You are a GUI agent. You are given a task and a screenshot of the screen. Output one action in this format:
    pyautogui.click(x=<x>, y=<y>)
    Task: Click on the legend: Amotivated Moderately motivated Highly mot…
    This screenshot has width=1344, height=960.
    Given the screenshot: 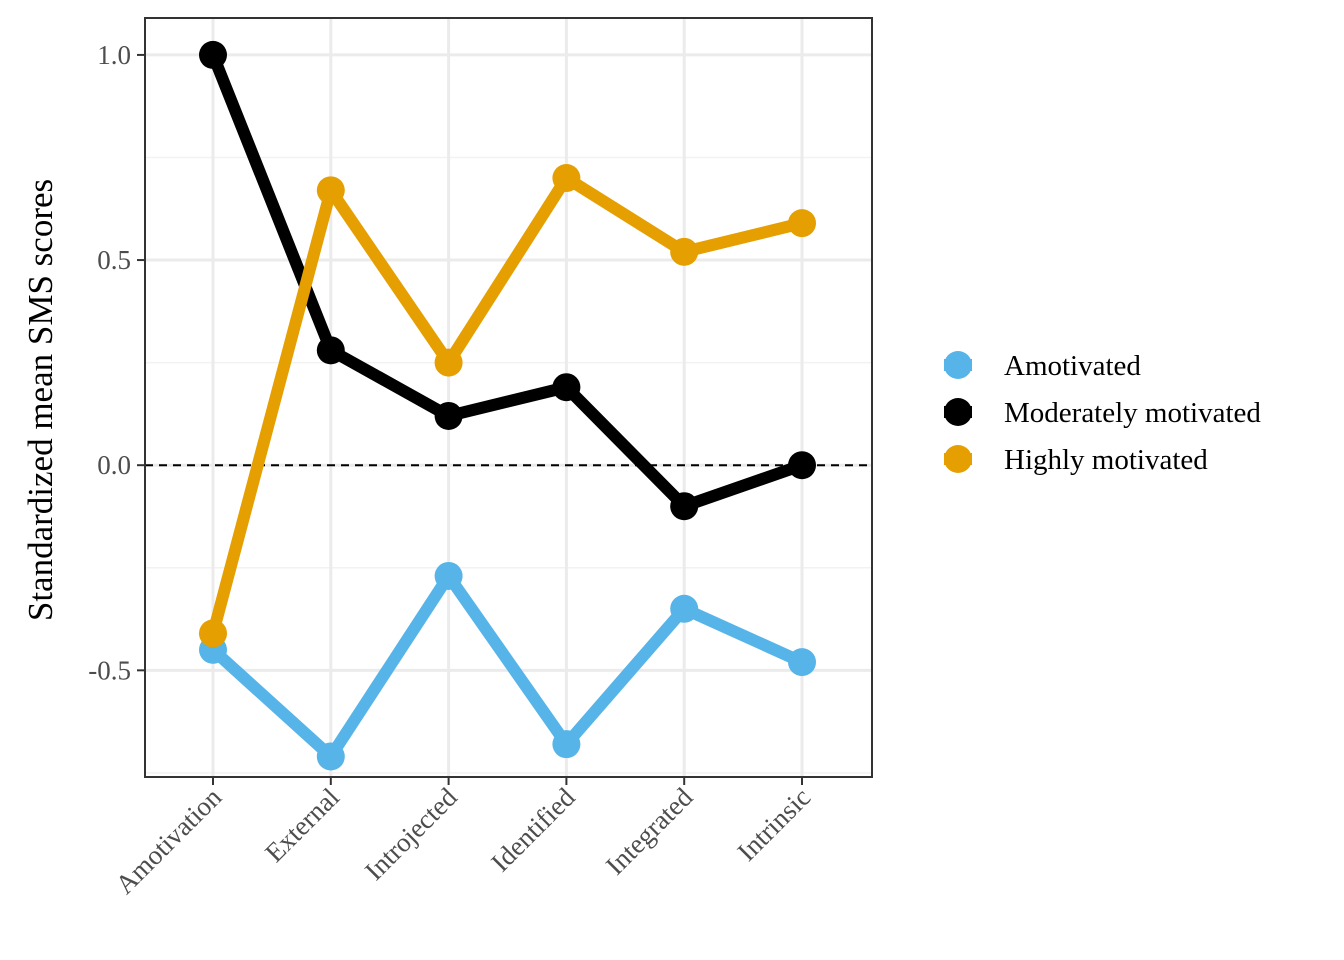 What is the action you would take?
    pyautogui.click(x=1102, y=413)
    